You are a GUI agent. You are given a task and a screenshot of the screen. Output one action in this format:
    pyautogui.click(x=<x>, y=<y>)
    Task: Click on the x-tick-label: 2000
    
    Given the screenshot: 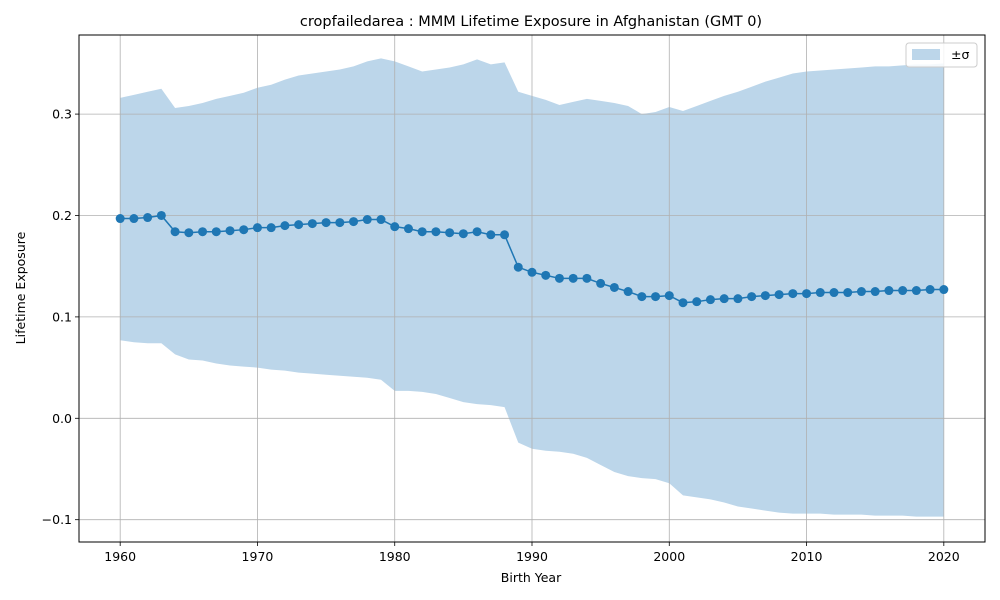 What is the action you would take?
    pyautogui.click(x=669, y=556)
    